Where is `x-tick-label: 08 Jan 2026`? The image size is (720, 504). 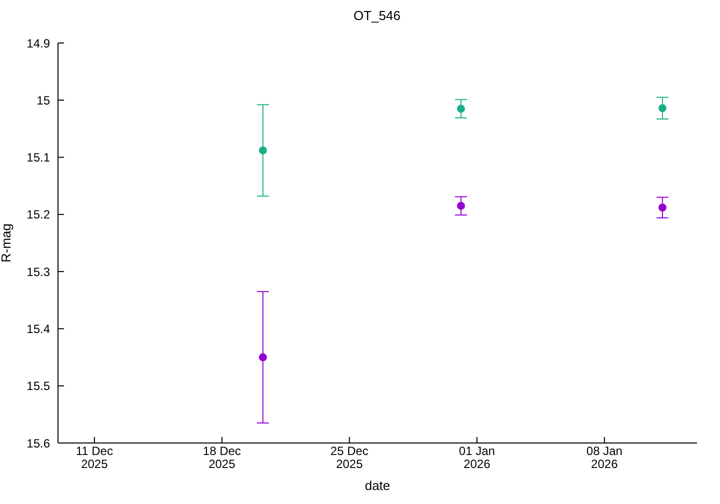 x-tick-label: 08 Jan 2026 is located at coordinates (604, 457).